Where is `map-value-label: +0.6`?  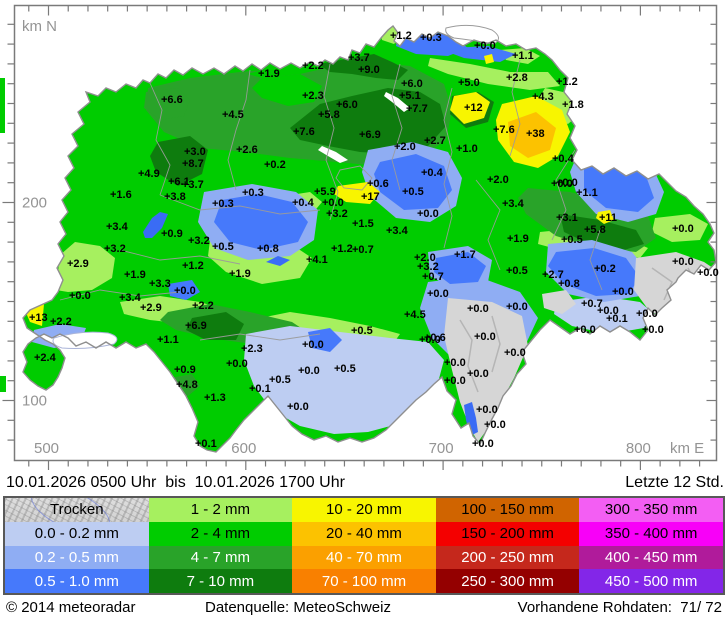
map-value-label: +0.6 is located at coordinates (435, 338).